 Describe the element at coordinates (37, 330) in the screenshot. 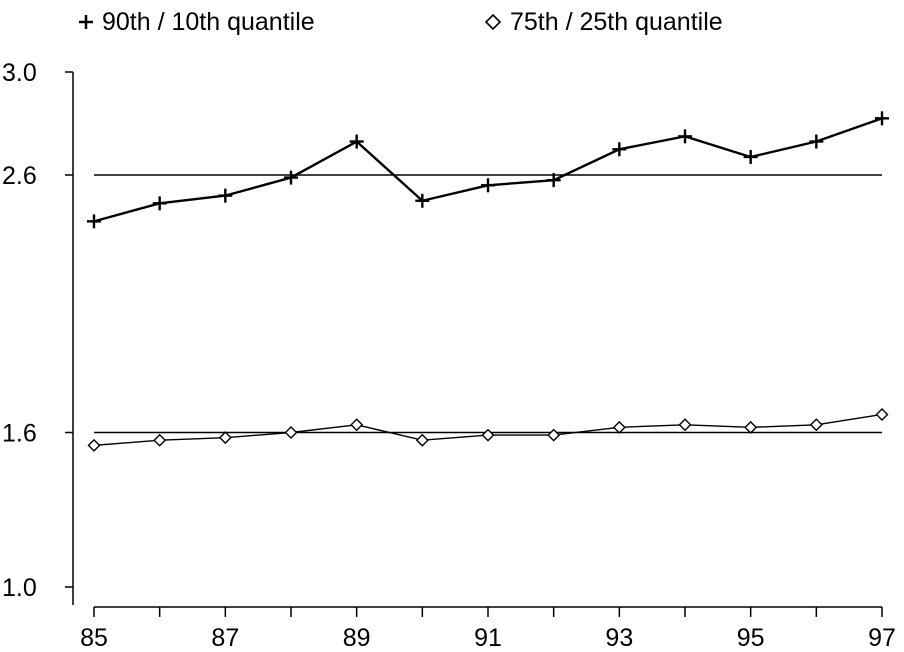

I see `y-ticks: 1.0 1.6 2.6 3.0` at that location.